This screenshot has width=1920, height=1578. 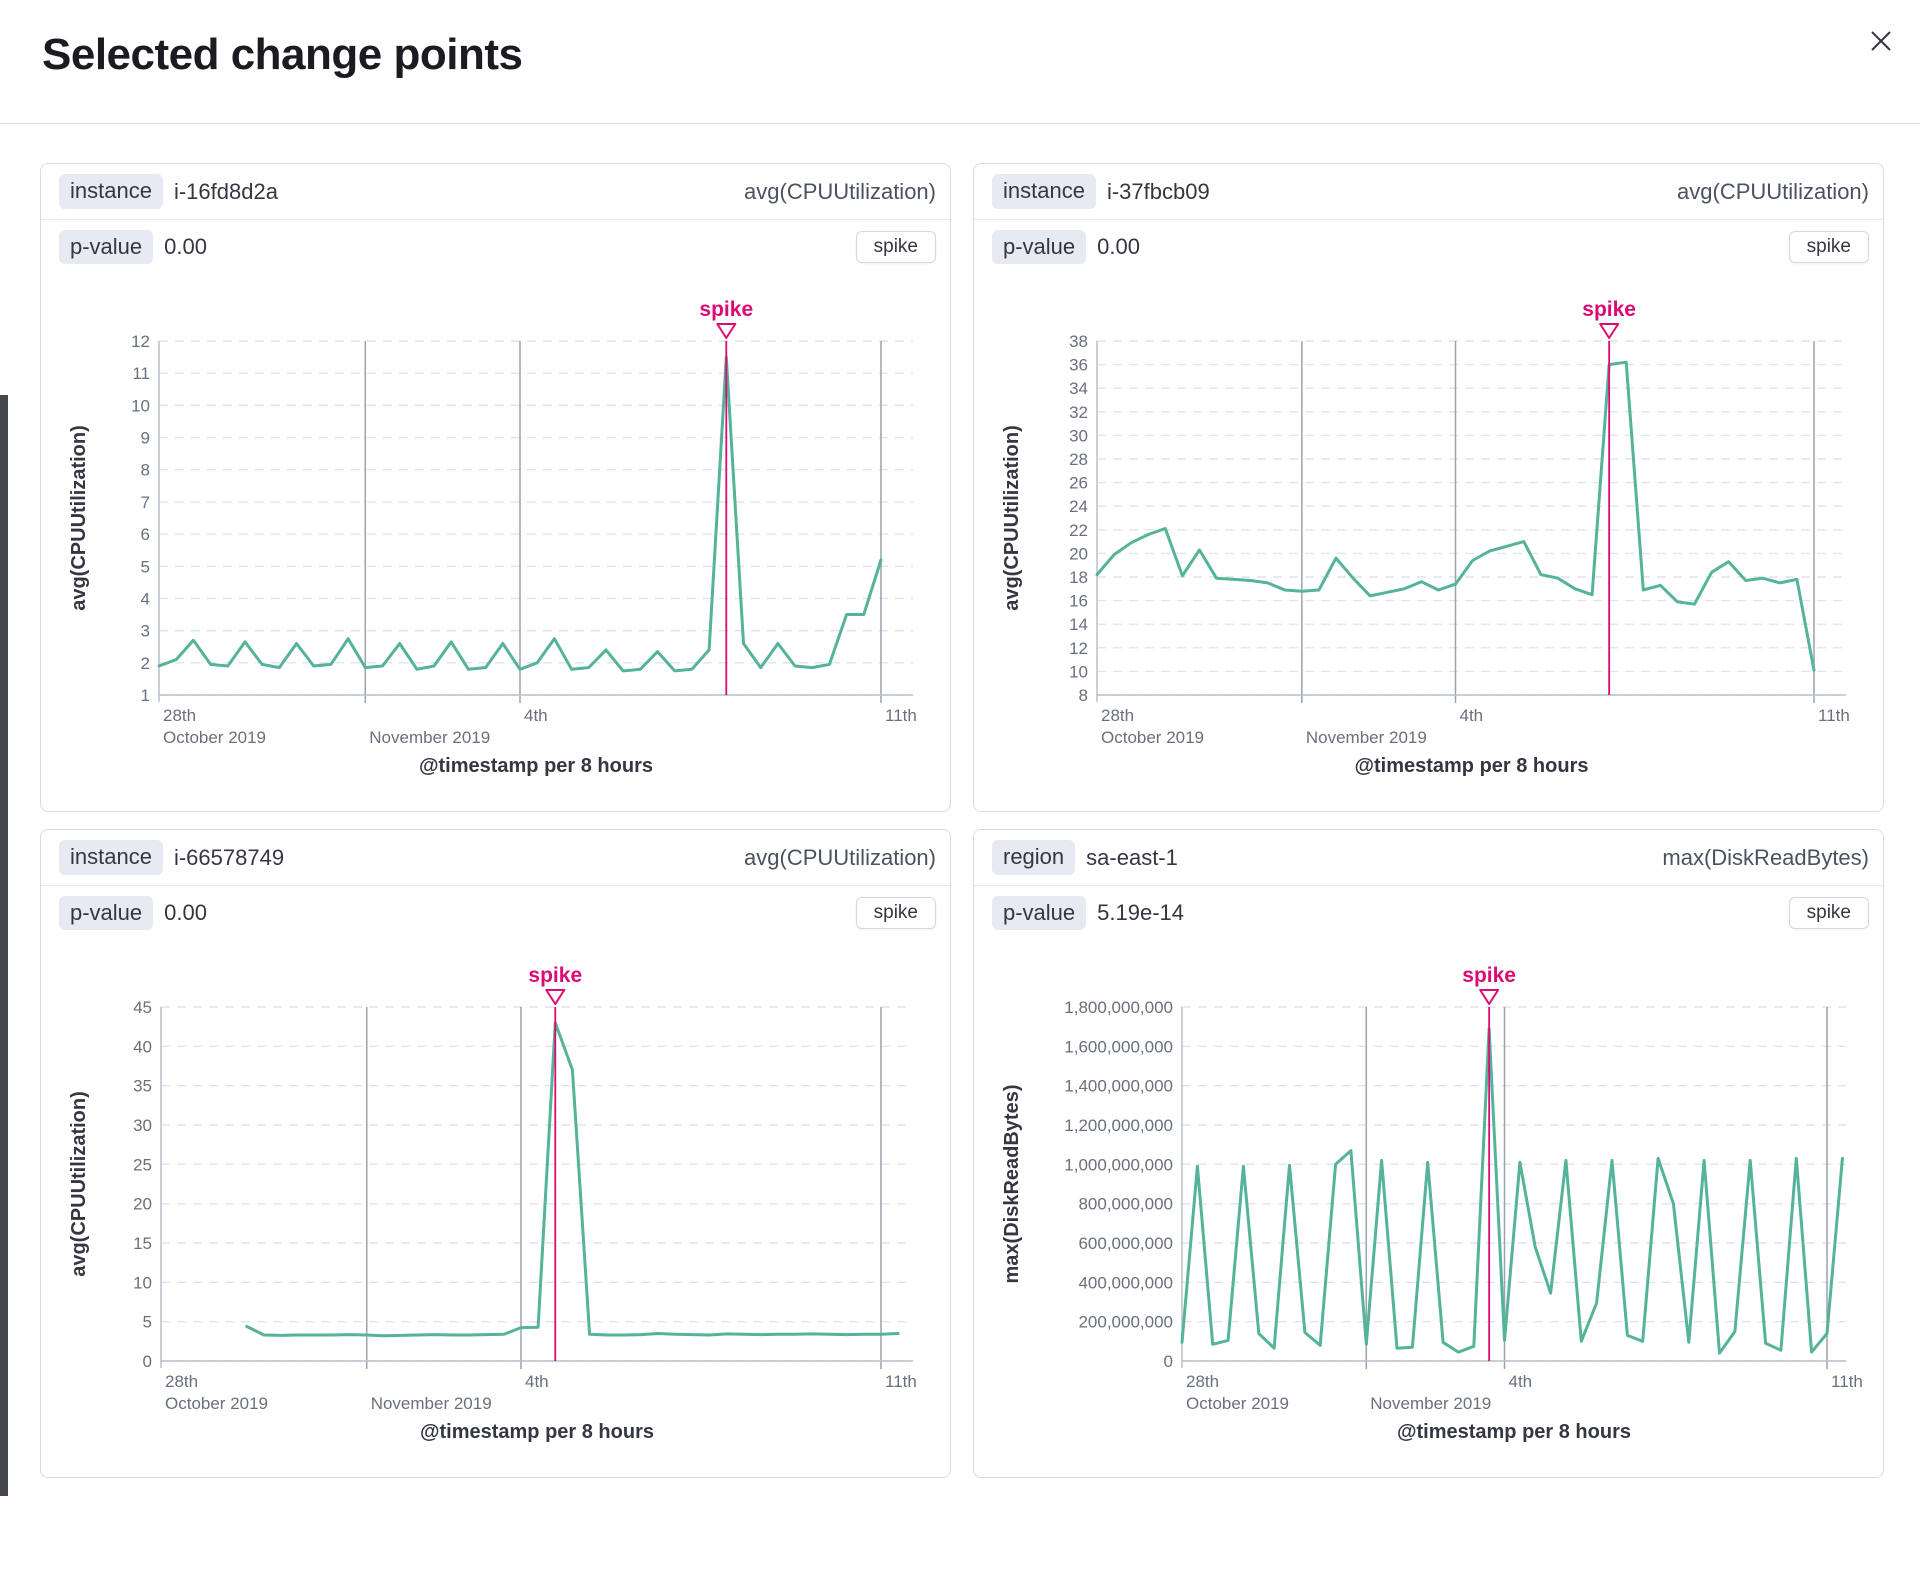 I want to click on y-tick-label: 22, so click(x=1078, y=530).